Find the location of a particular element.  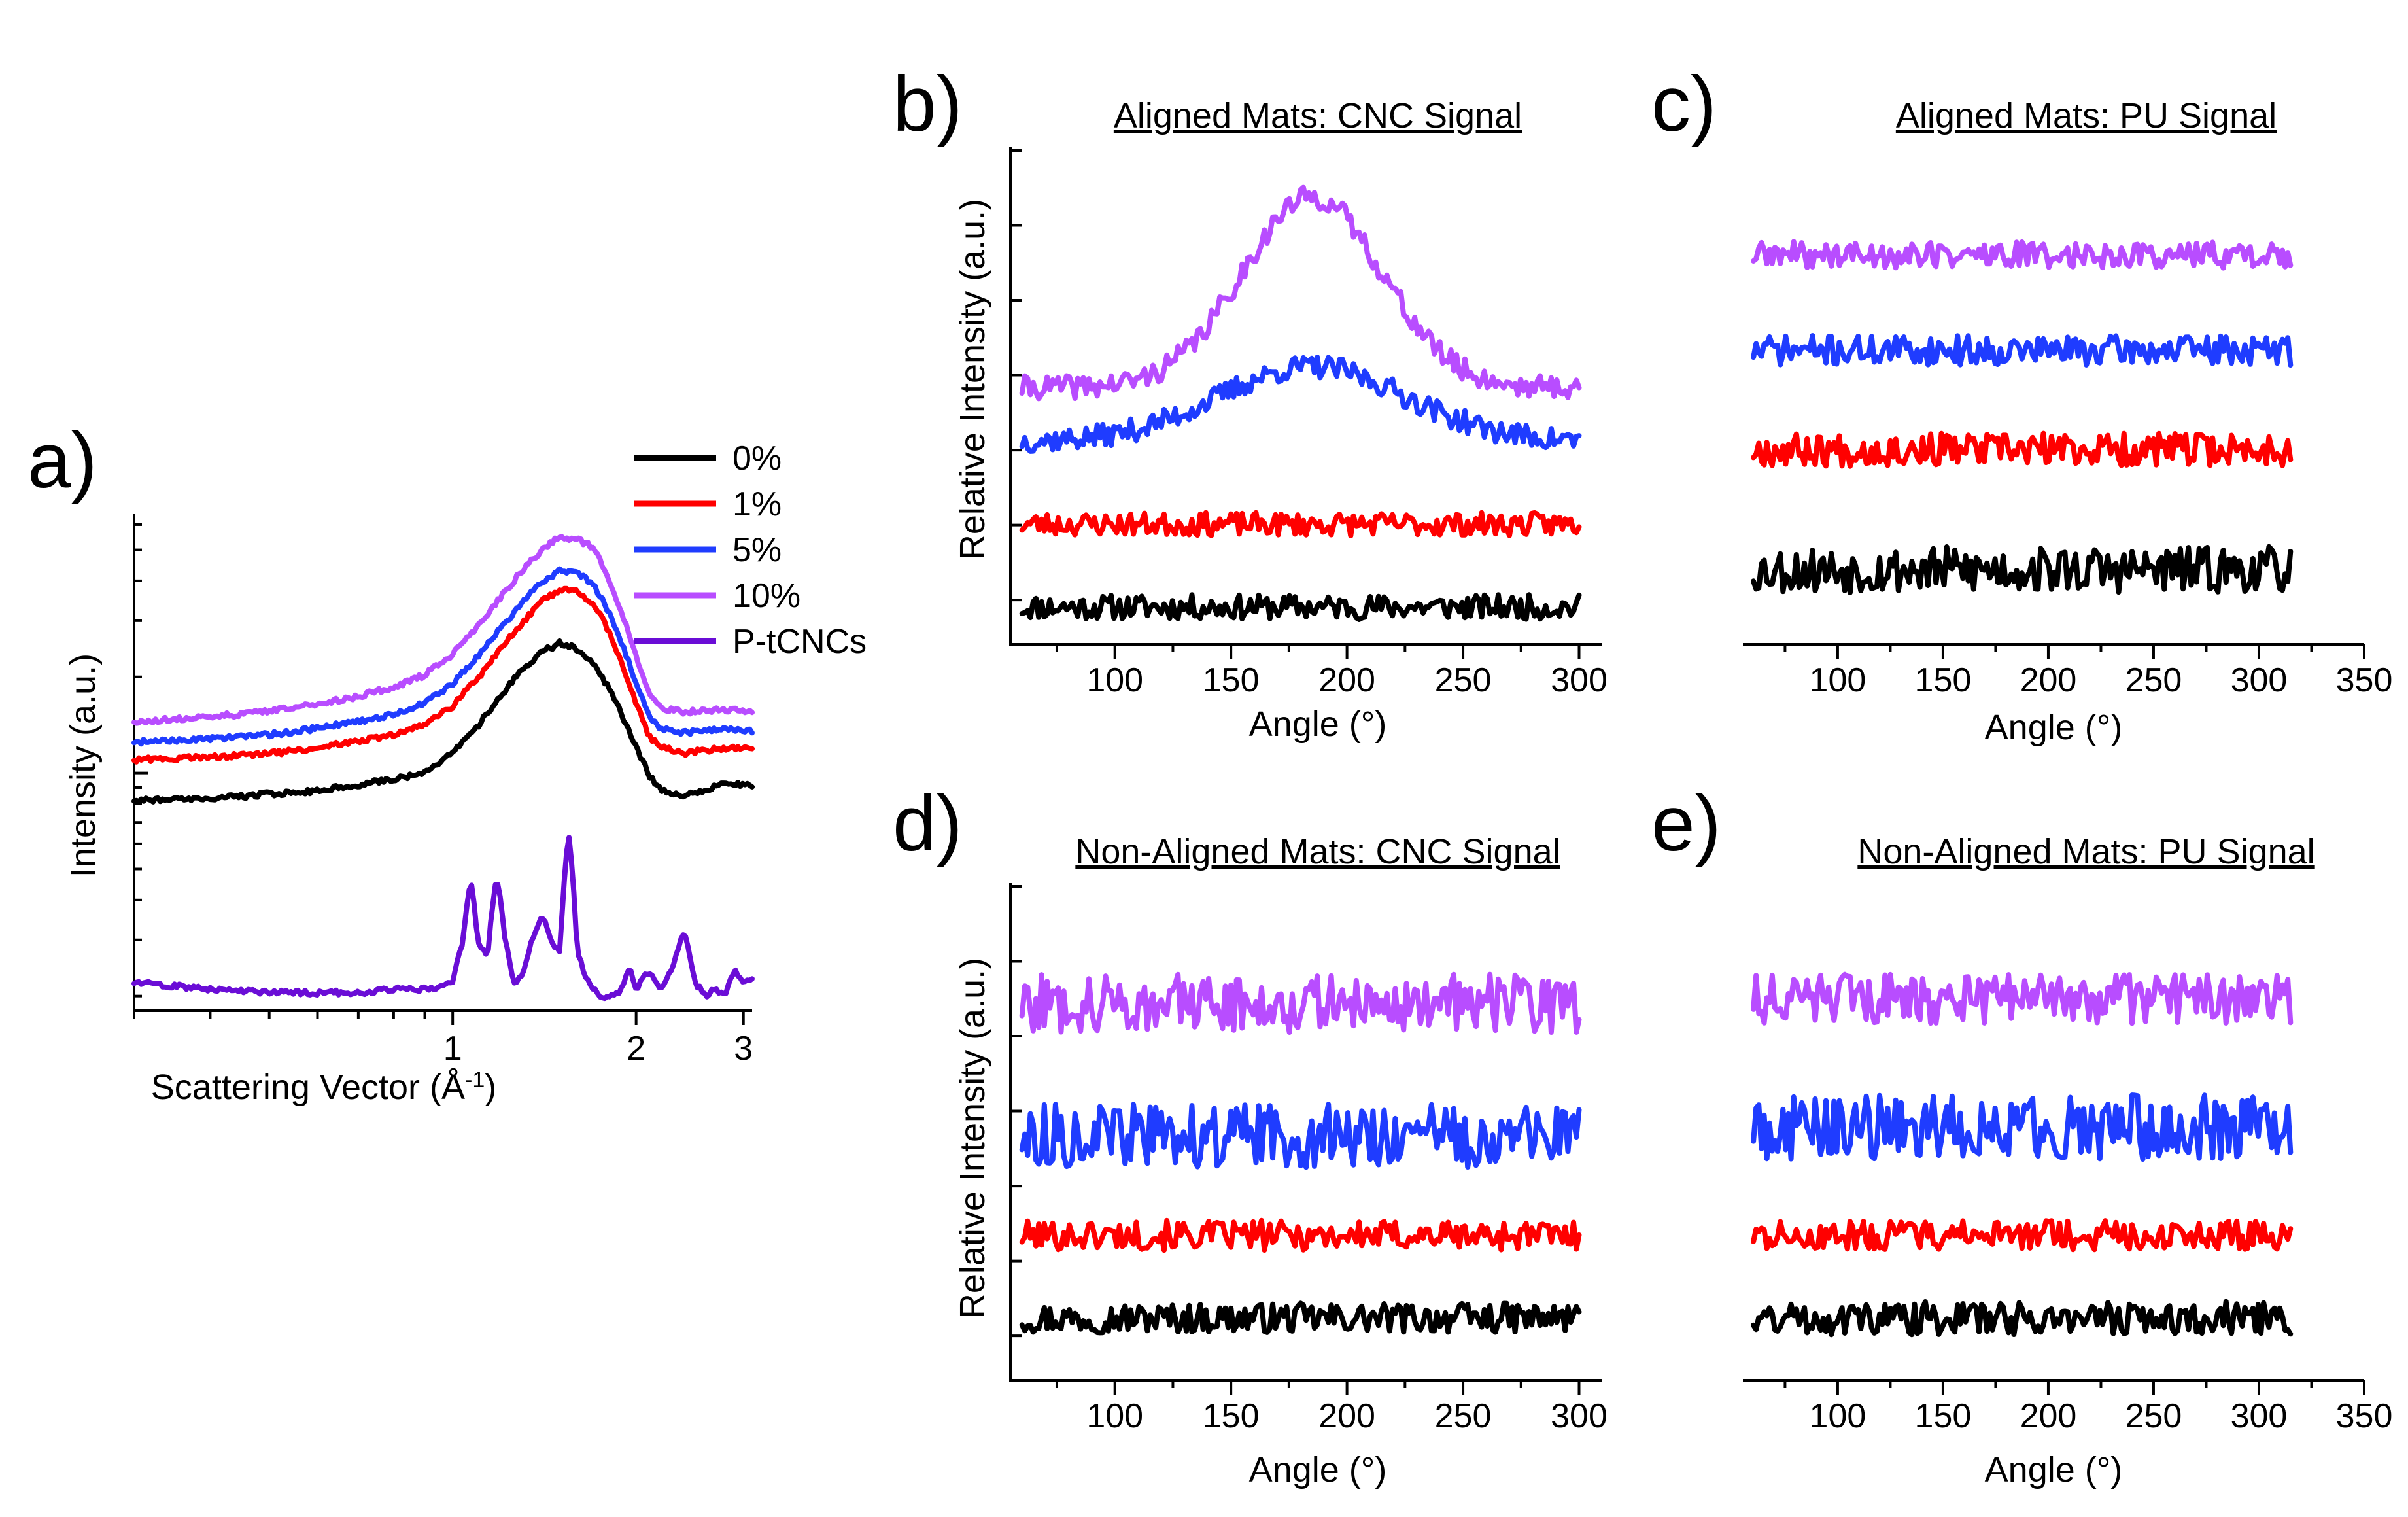

panel-b-series-10% is located at coordinates (1300, 293).